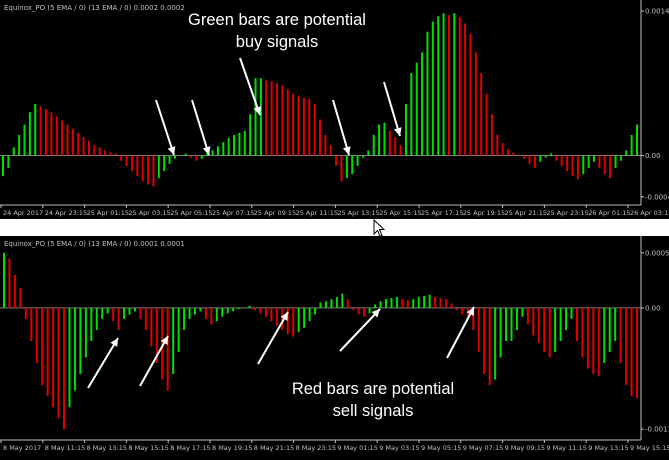 This screenshot has height=460, width=669. I want to click on x-tick-label: 8 May 17:15, so click(190, 448).